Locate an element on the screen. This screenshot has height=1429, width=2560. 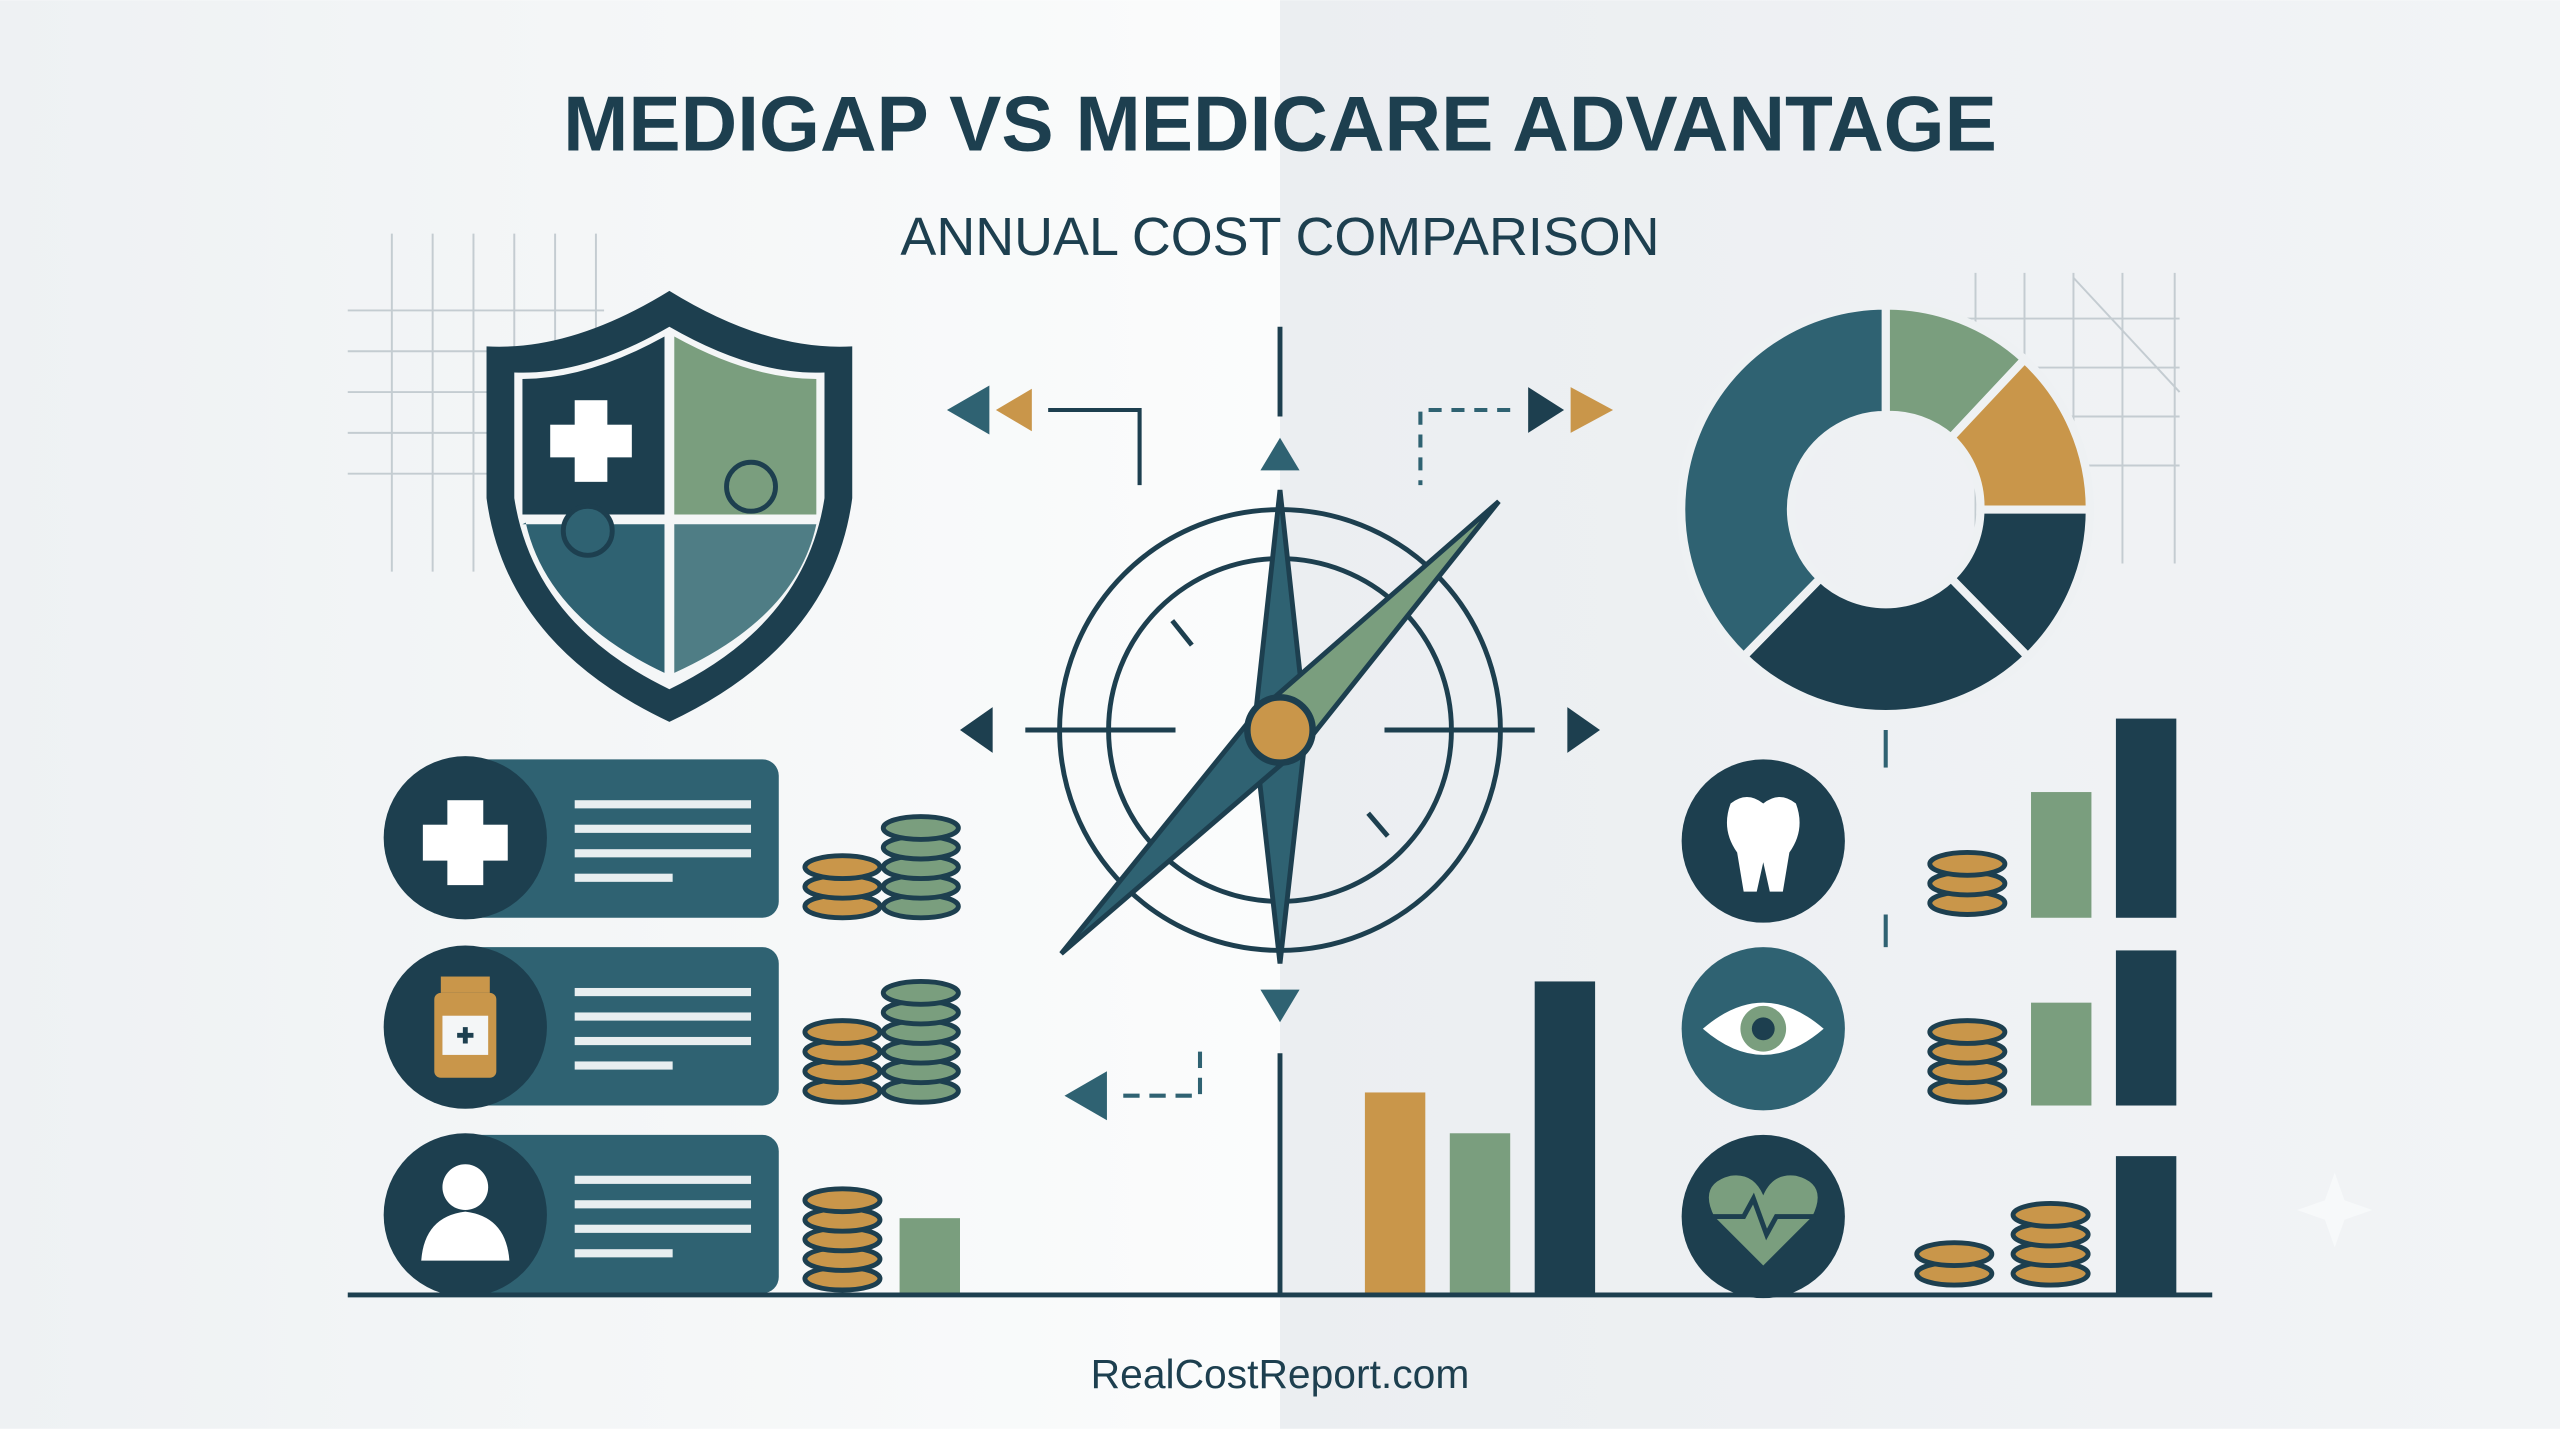
service-rows is located at coordinates (581, 1026).